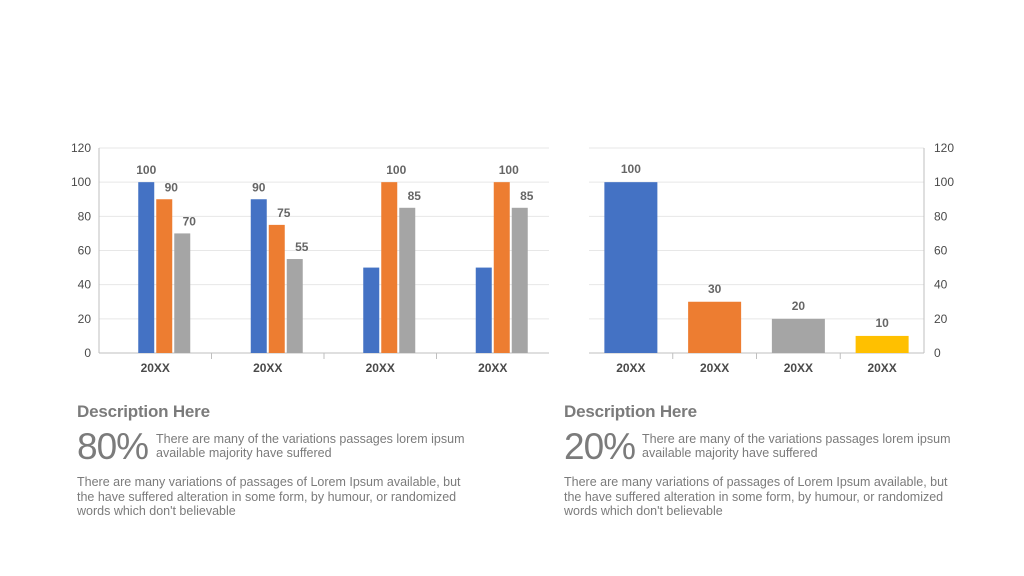 This screenshot has width=1024, height=576. Describe the element at coordinates (715, 289) in the screenshot. I see `data-label: 30` at that location.